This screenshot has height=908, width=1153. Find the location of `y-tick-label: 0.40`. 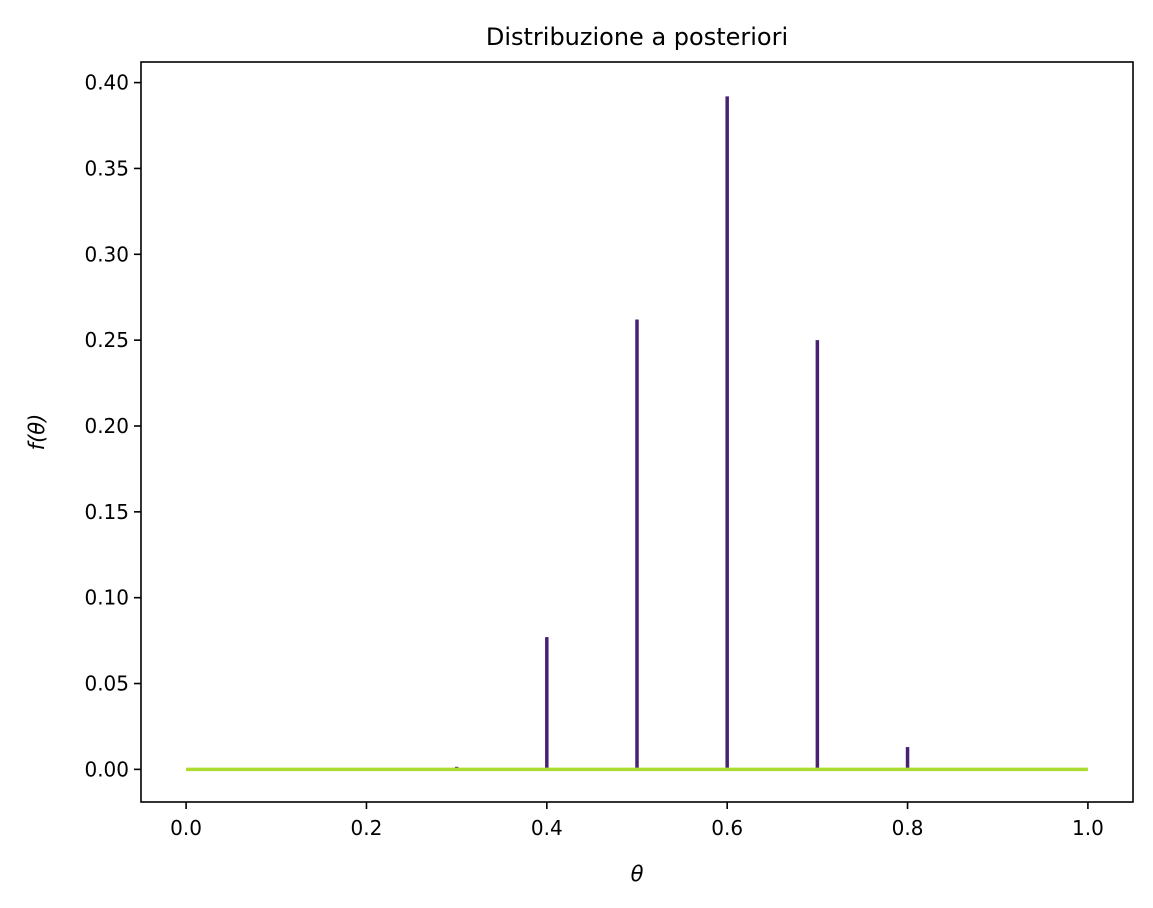

y-tick-label: 0.40 is located at coordinates (106, 83).